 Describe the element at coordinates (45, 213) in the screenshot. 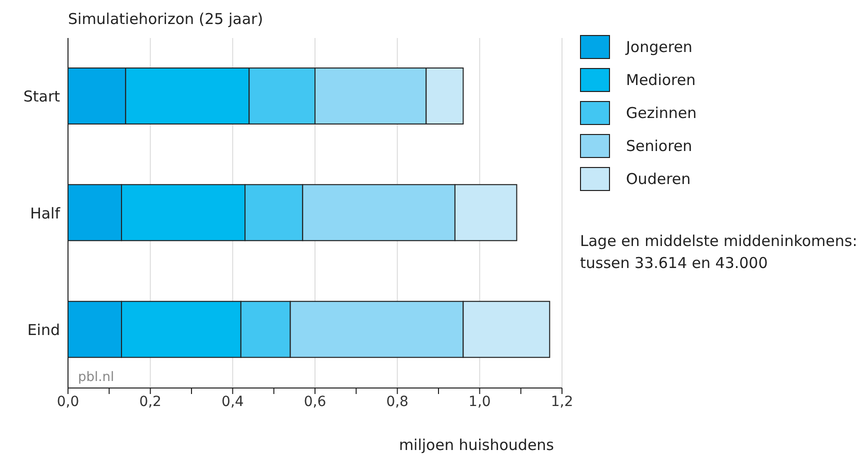

I see `y-tick-label: Half` at that location.